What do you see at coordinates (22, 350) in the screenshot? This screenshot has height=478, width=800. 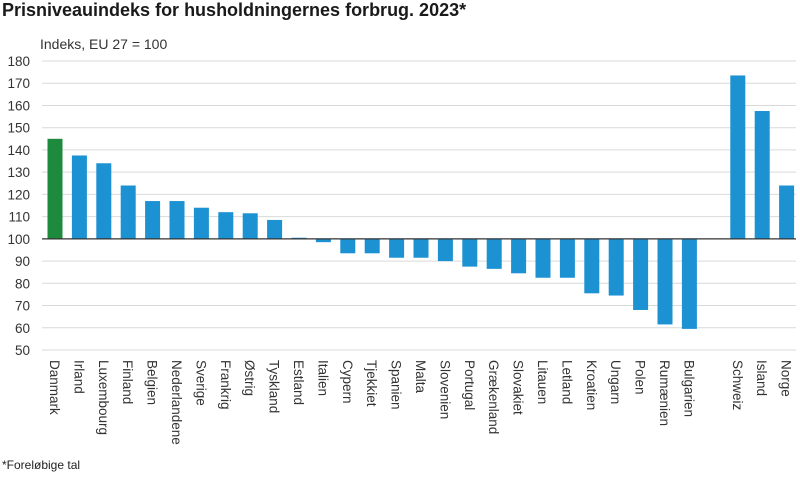 I see `y-tick-label: 50` at bounding box center [22, 350].